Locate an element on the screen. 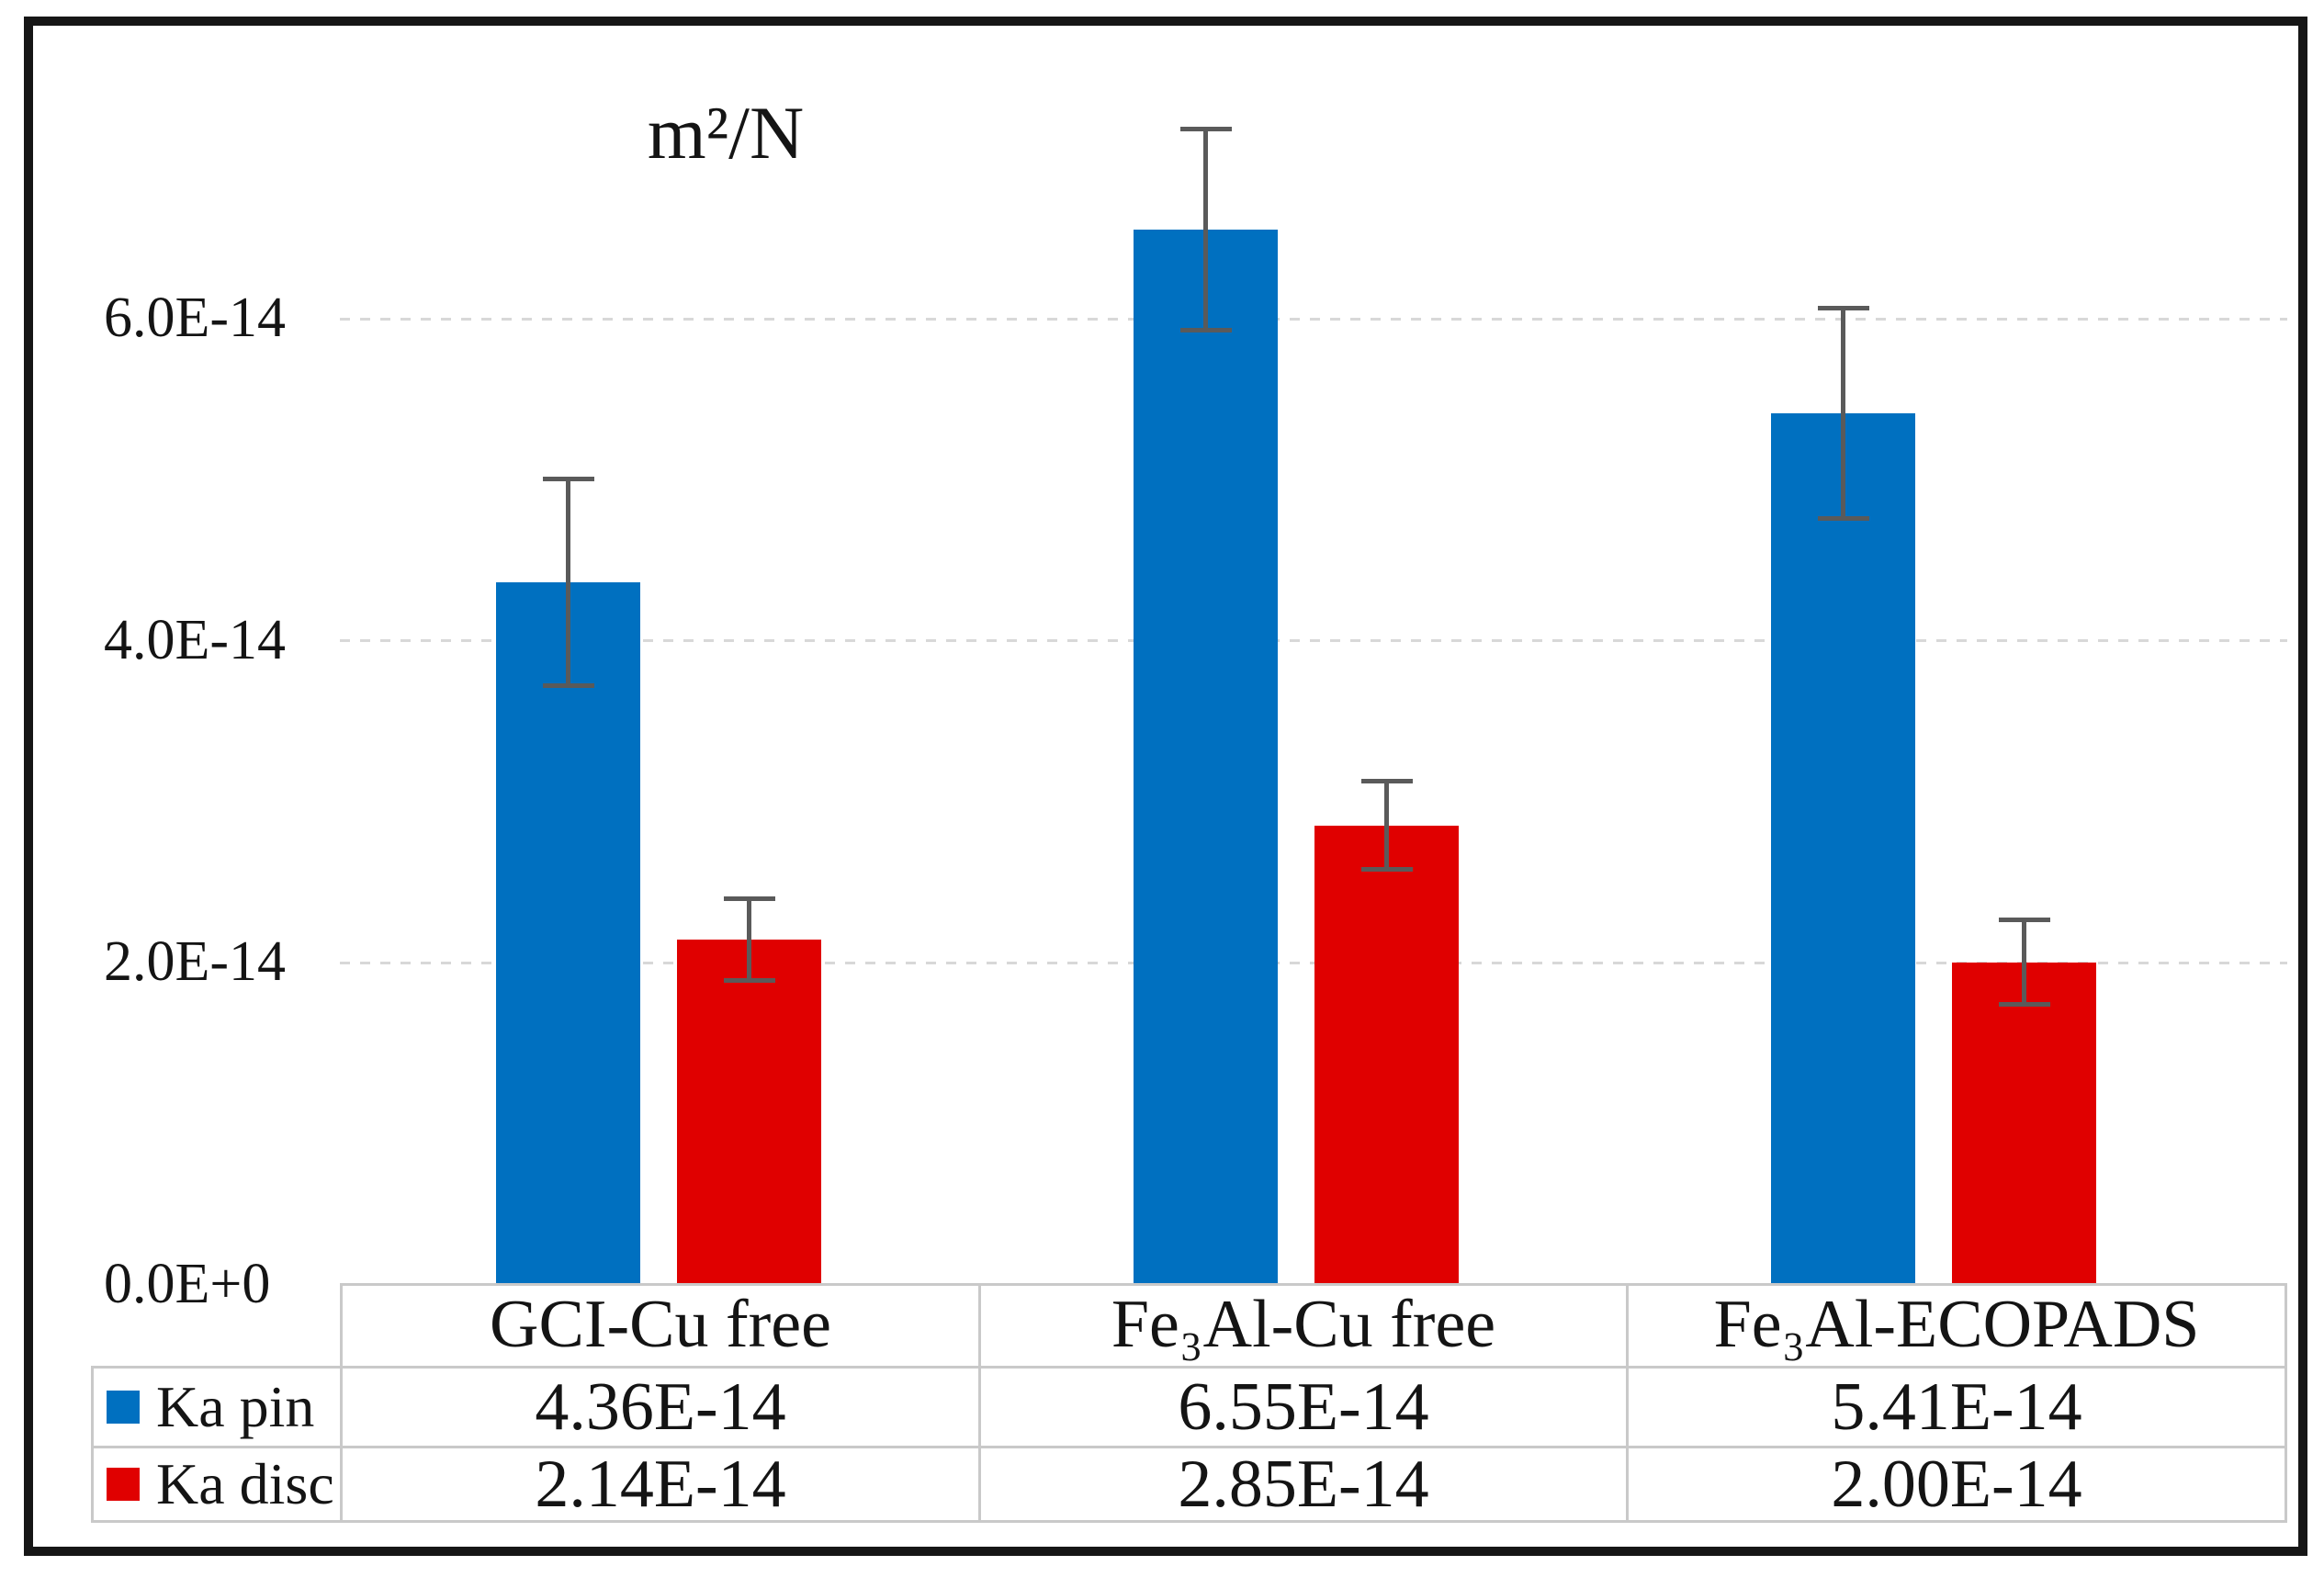  table-header-fe3al-cu-free: Fe₃Al-Cu free is located at coordinates (1303, 1324).